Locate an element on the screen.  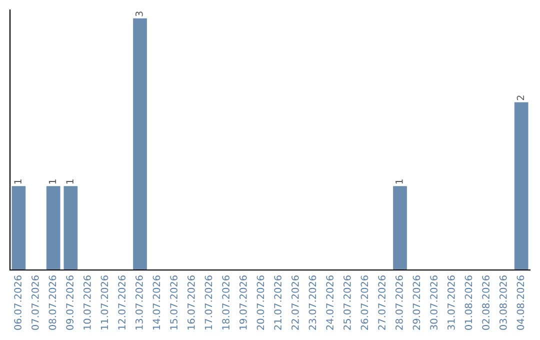
x-tick-label: 29.07.2026 is located at coordinates (416, 302).